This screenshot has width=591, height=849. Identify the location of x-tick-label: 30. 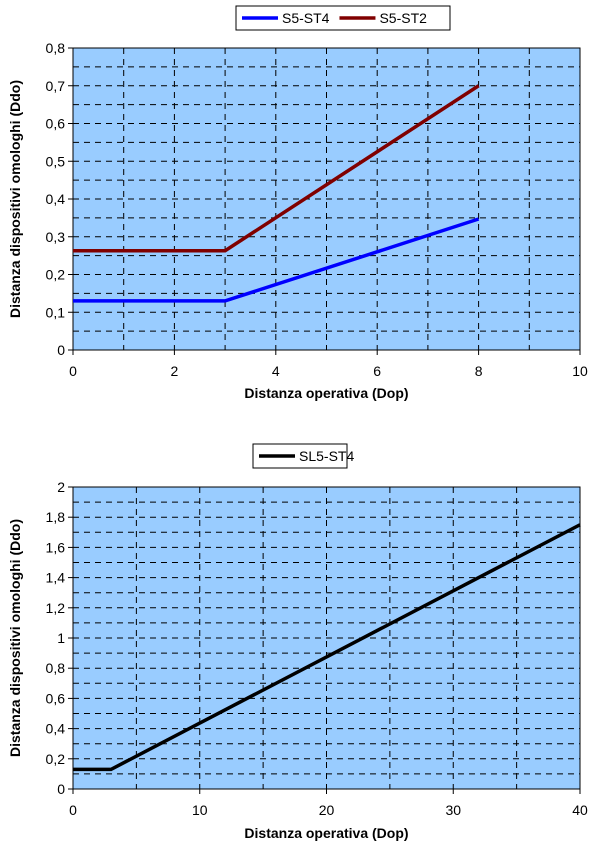
(453, 810).